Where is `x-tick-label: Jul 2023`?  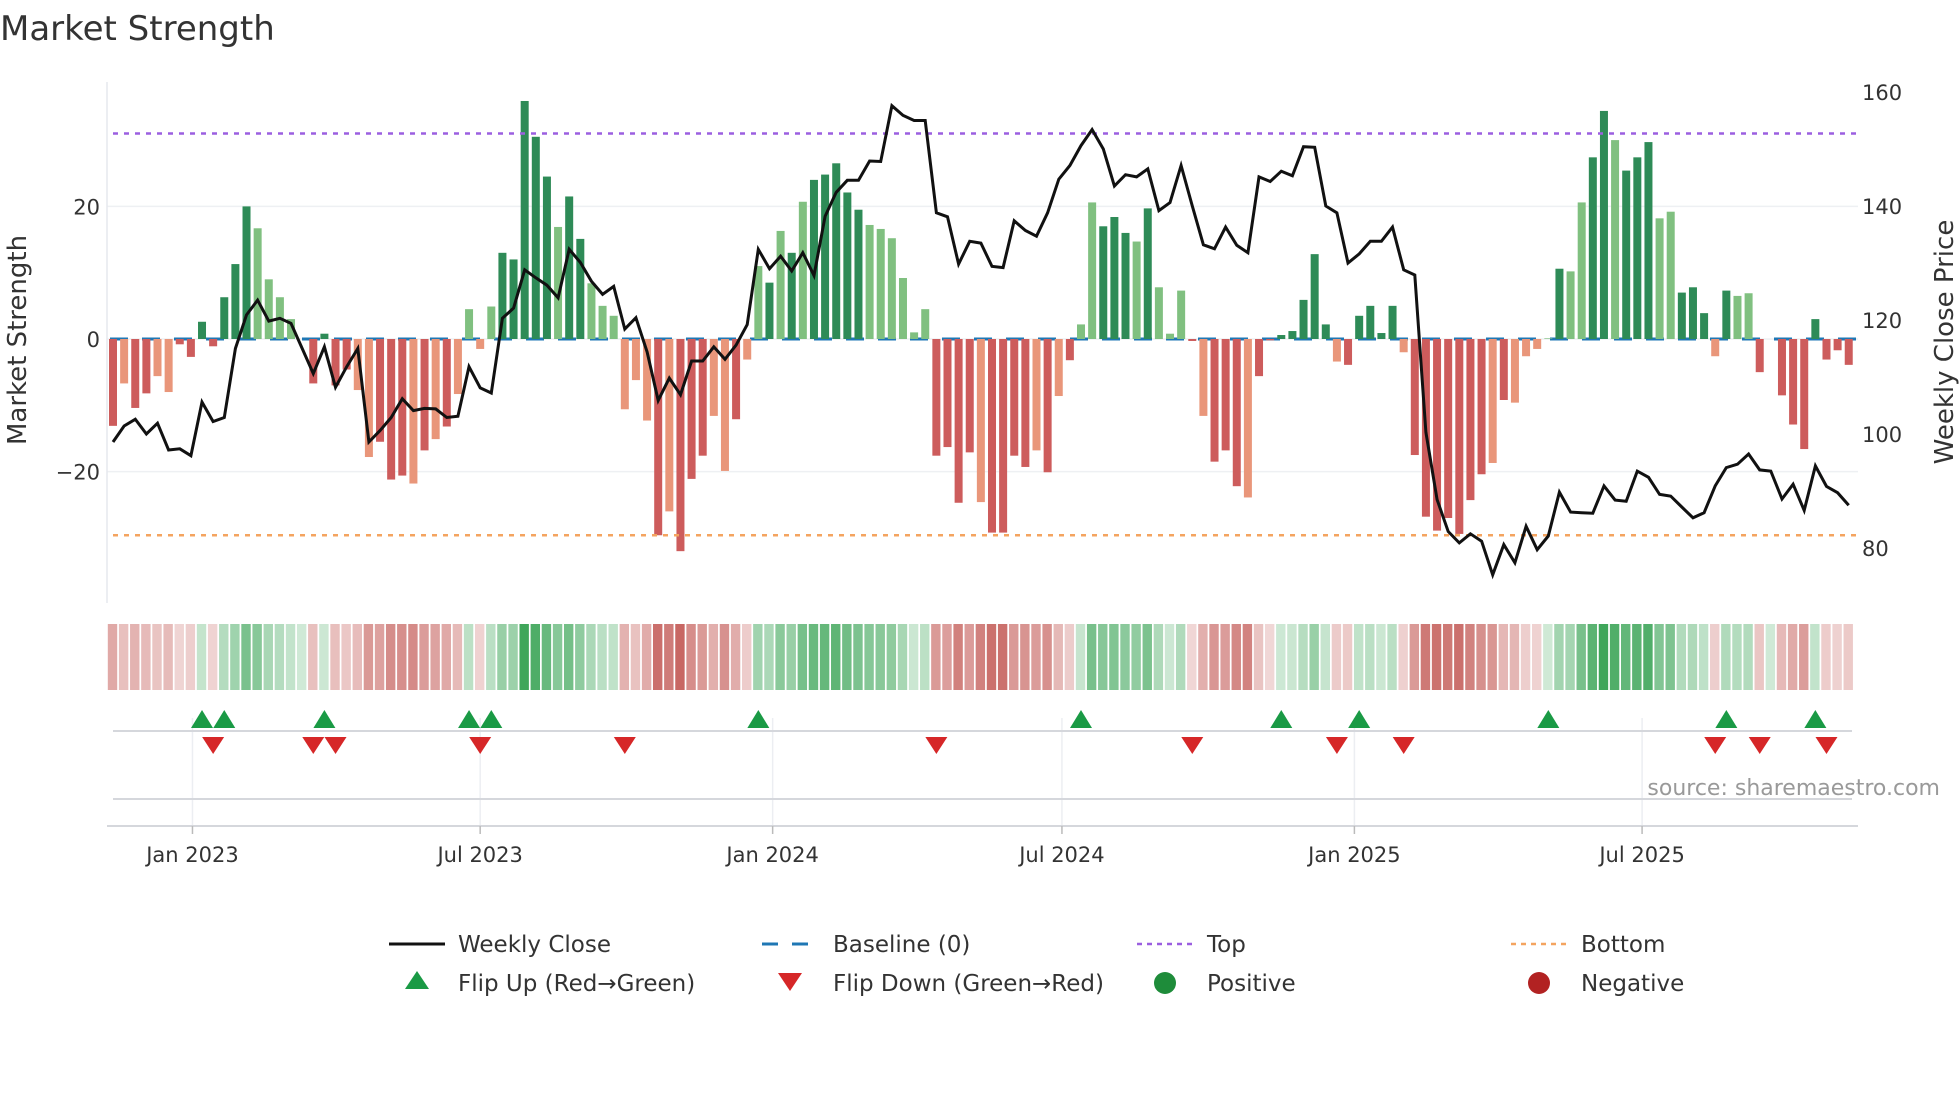
x-tick-label: Jul 2023 is located at coordinates (478, 855).